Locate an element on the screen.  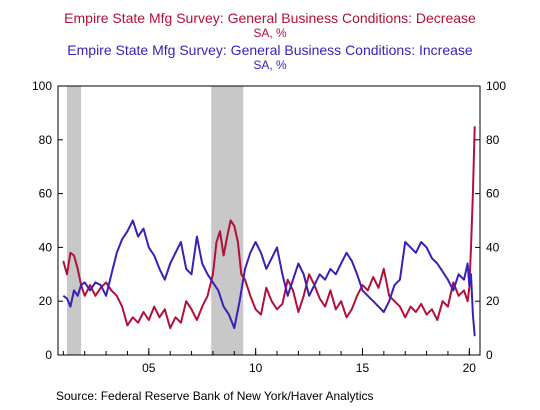
y-axis-left: 0 20 40 60 80 100 is located at coordinates (47, 220).